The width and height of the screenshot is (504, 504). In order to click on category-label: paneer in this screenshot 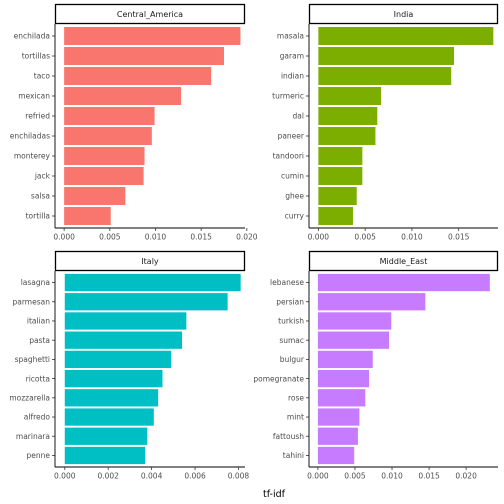, I will do `click(291, 136)`.